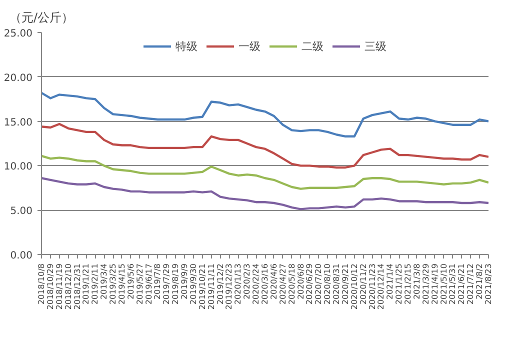 The height and width of the screenshot is (354, 530). Describe the element at coordinates (390, 281) in the screenshot. I see `x-tick-label: 2021/1/4` at that location.